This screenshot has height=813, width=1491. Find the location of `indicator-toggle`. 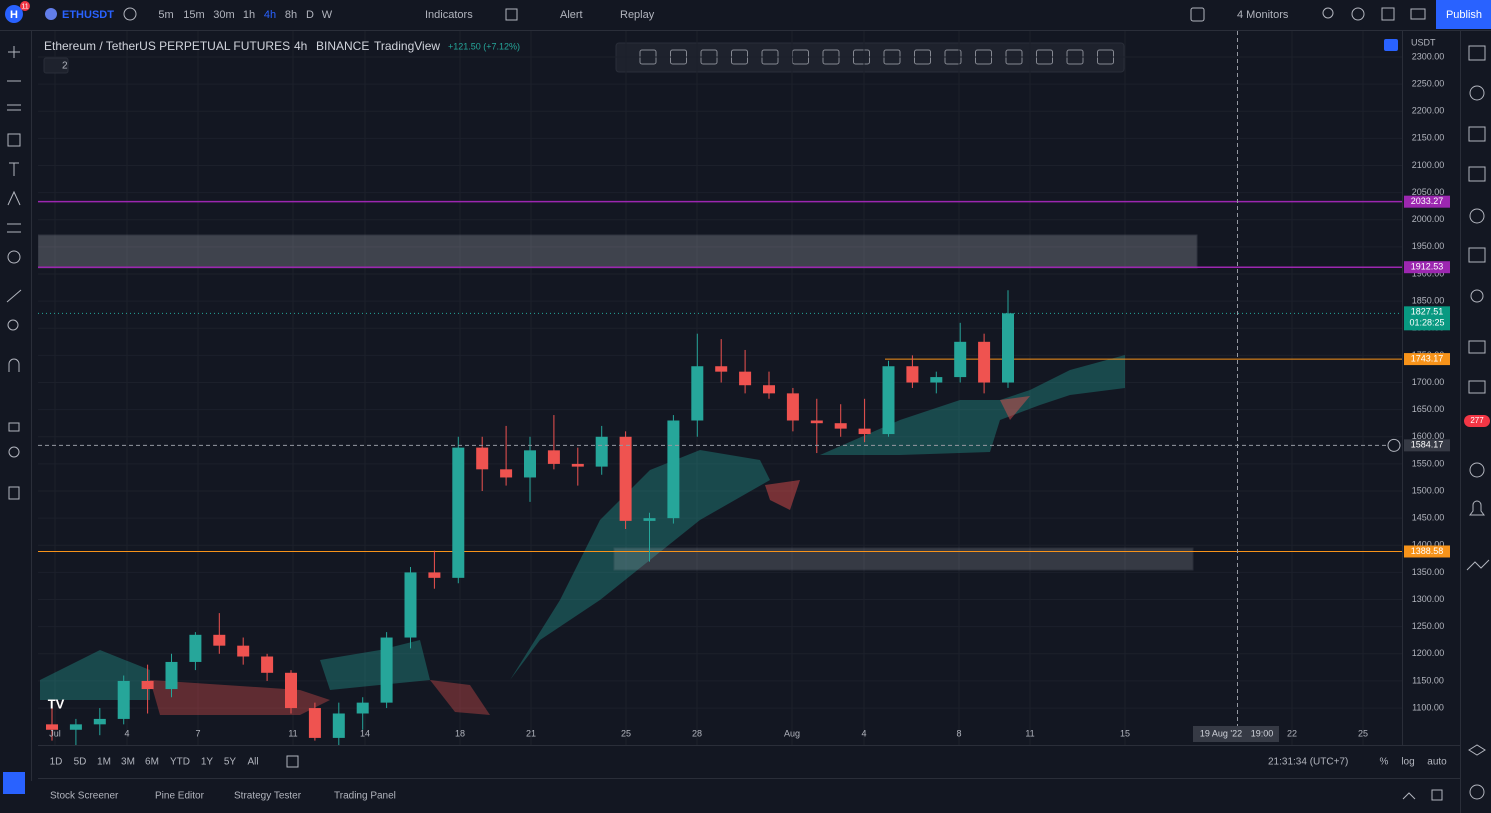

indicator-toggle is located at coordinates (56, 65).